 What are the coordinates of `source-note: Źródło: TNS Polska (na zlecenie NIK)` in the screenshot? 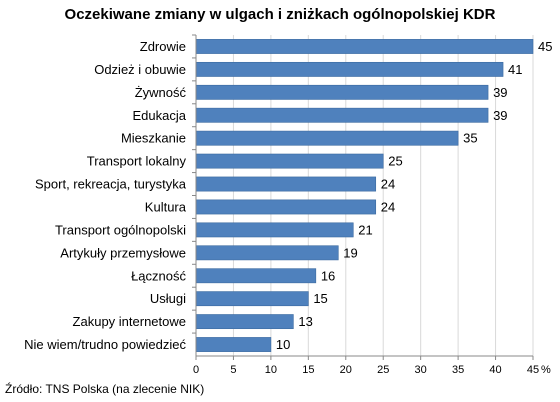 It's located at (105, 389).